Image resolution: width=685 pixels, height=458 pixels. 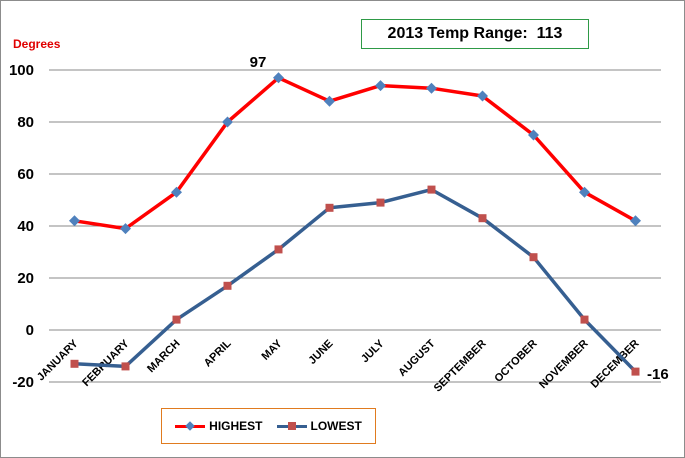 I want to click on max-data-label: 97, so click(x=258, y=62).